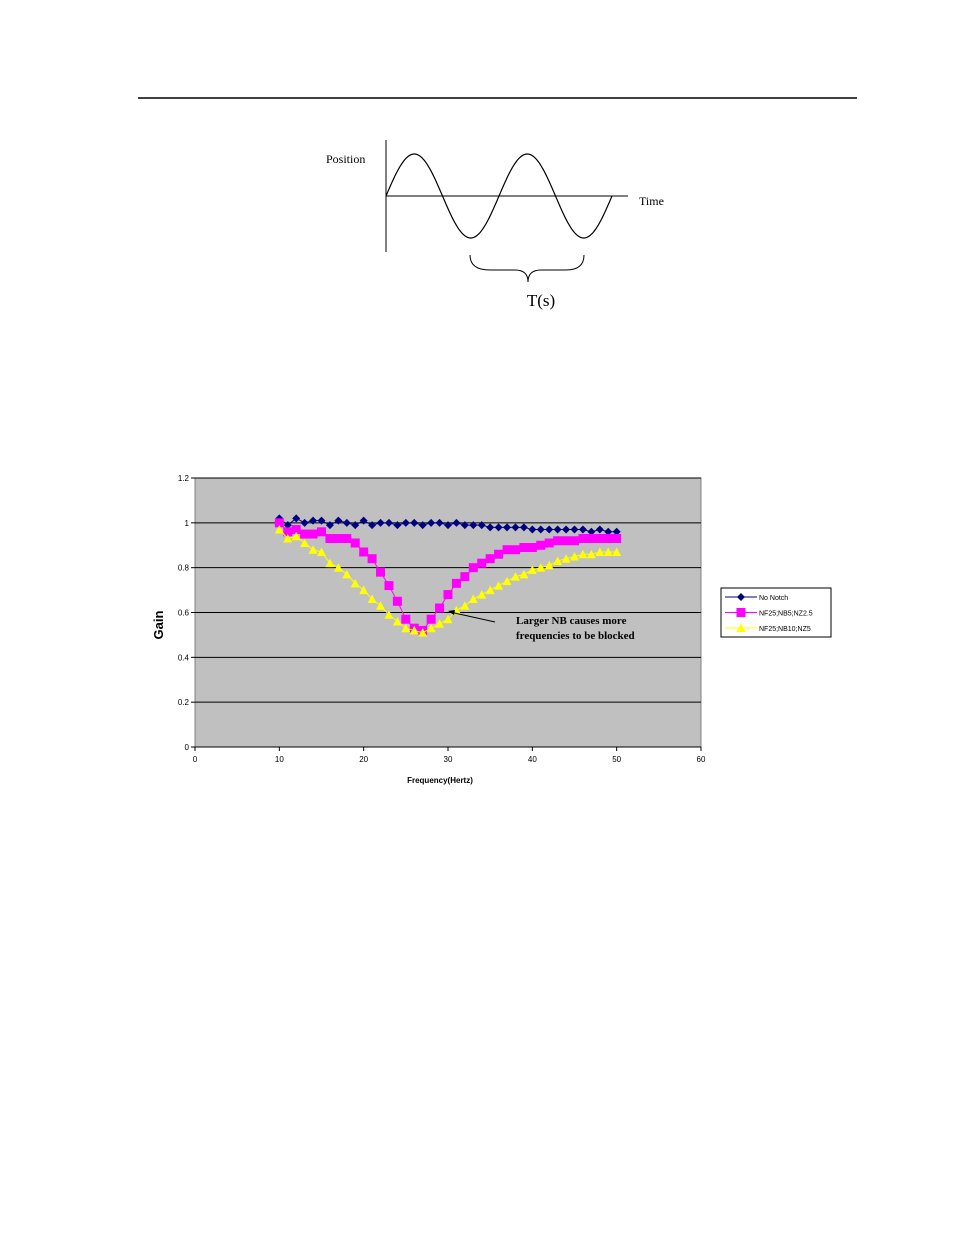 This screenshot has height=1235, width=954. Describe the element at coordinates (184, 478) in the screenshot. I see `y-tick-label: 1.2` at that location.